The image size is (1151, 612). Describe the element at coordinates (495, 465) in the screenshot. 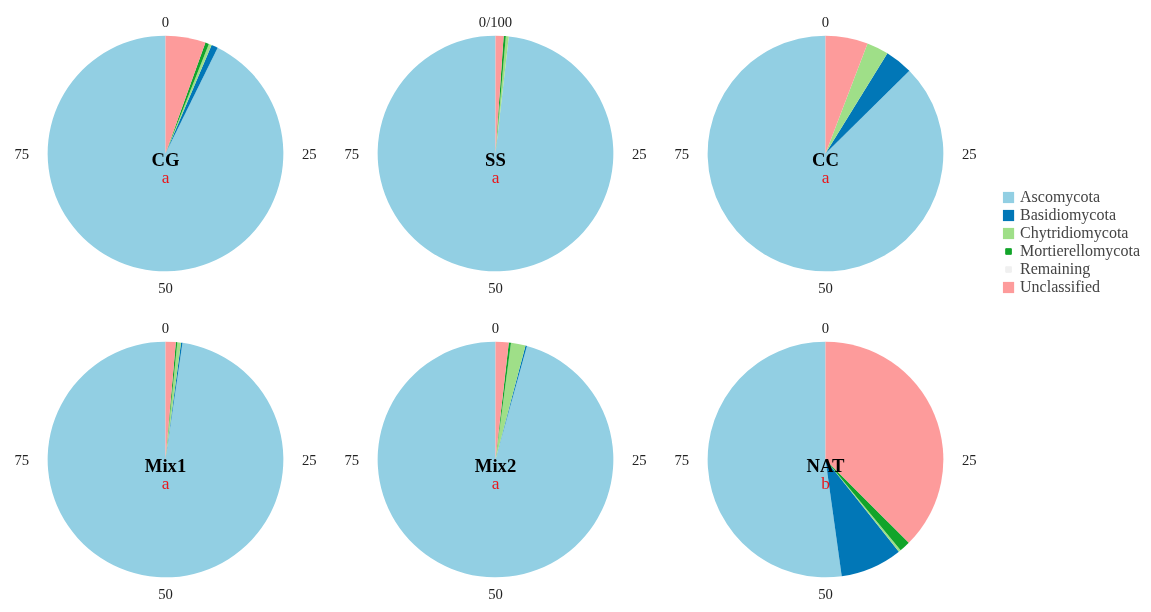

I see `text: Mix2` at that location.